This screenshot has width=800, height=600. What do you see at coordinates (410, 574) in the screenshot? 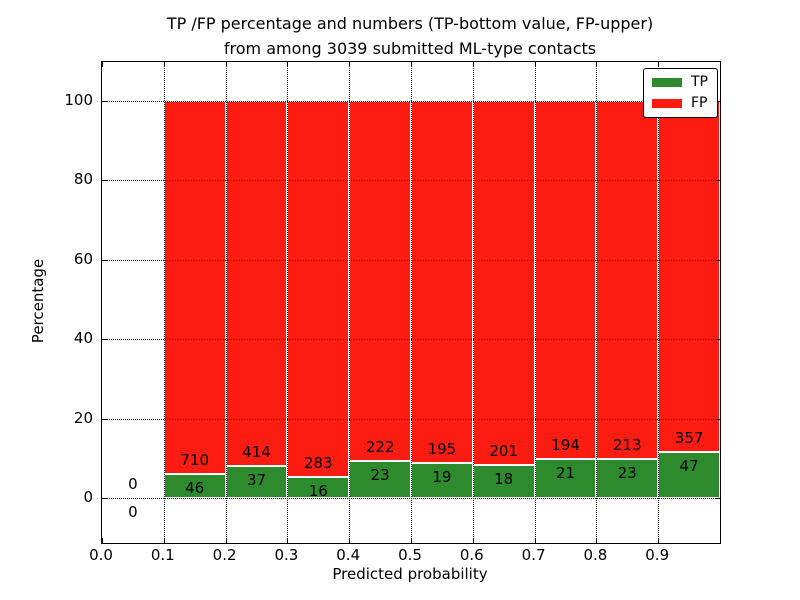
I see `x-axis-label: Predicted probability` at bounding box center [410, 574].